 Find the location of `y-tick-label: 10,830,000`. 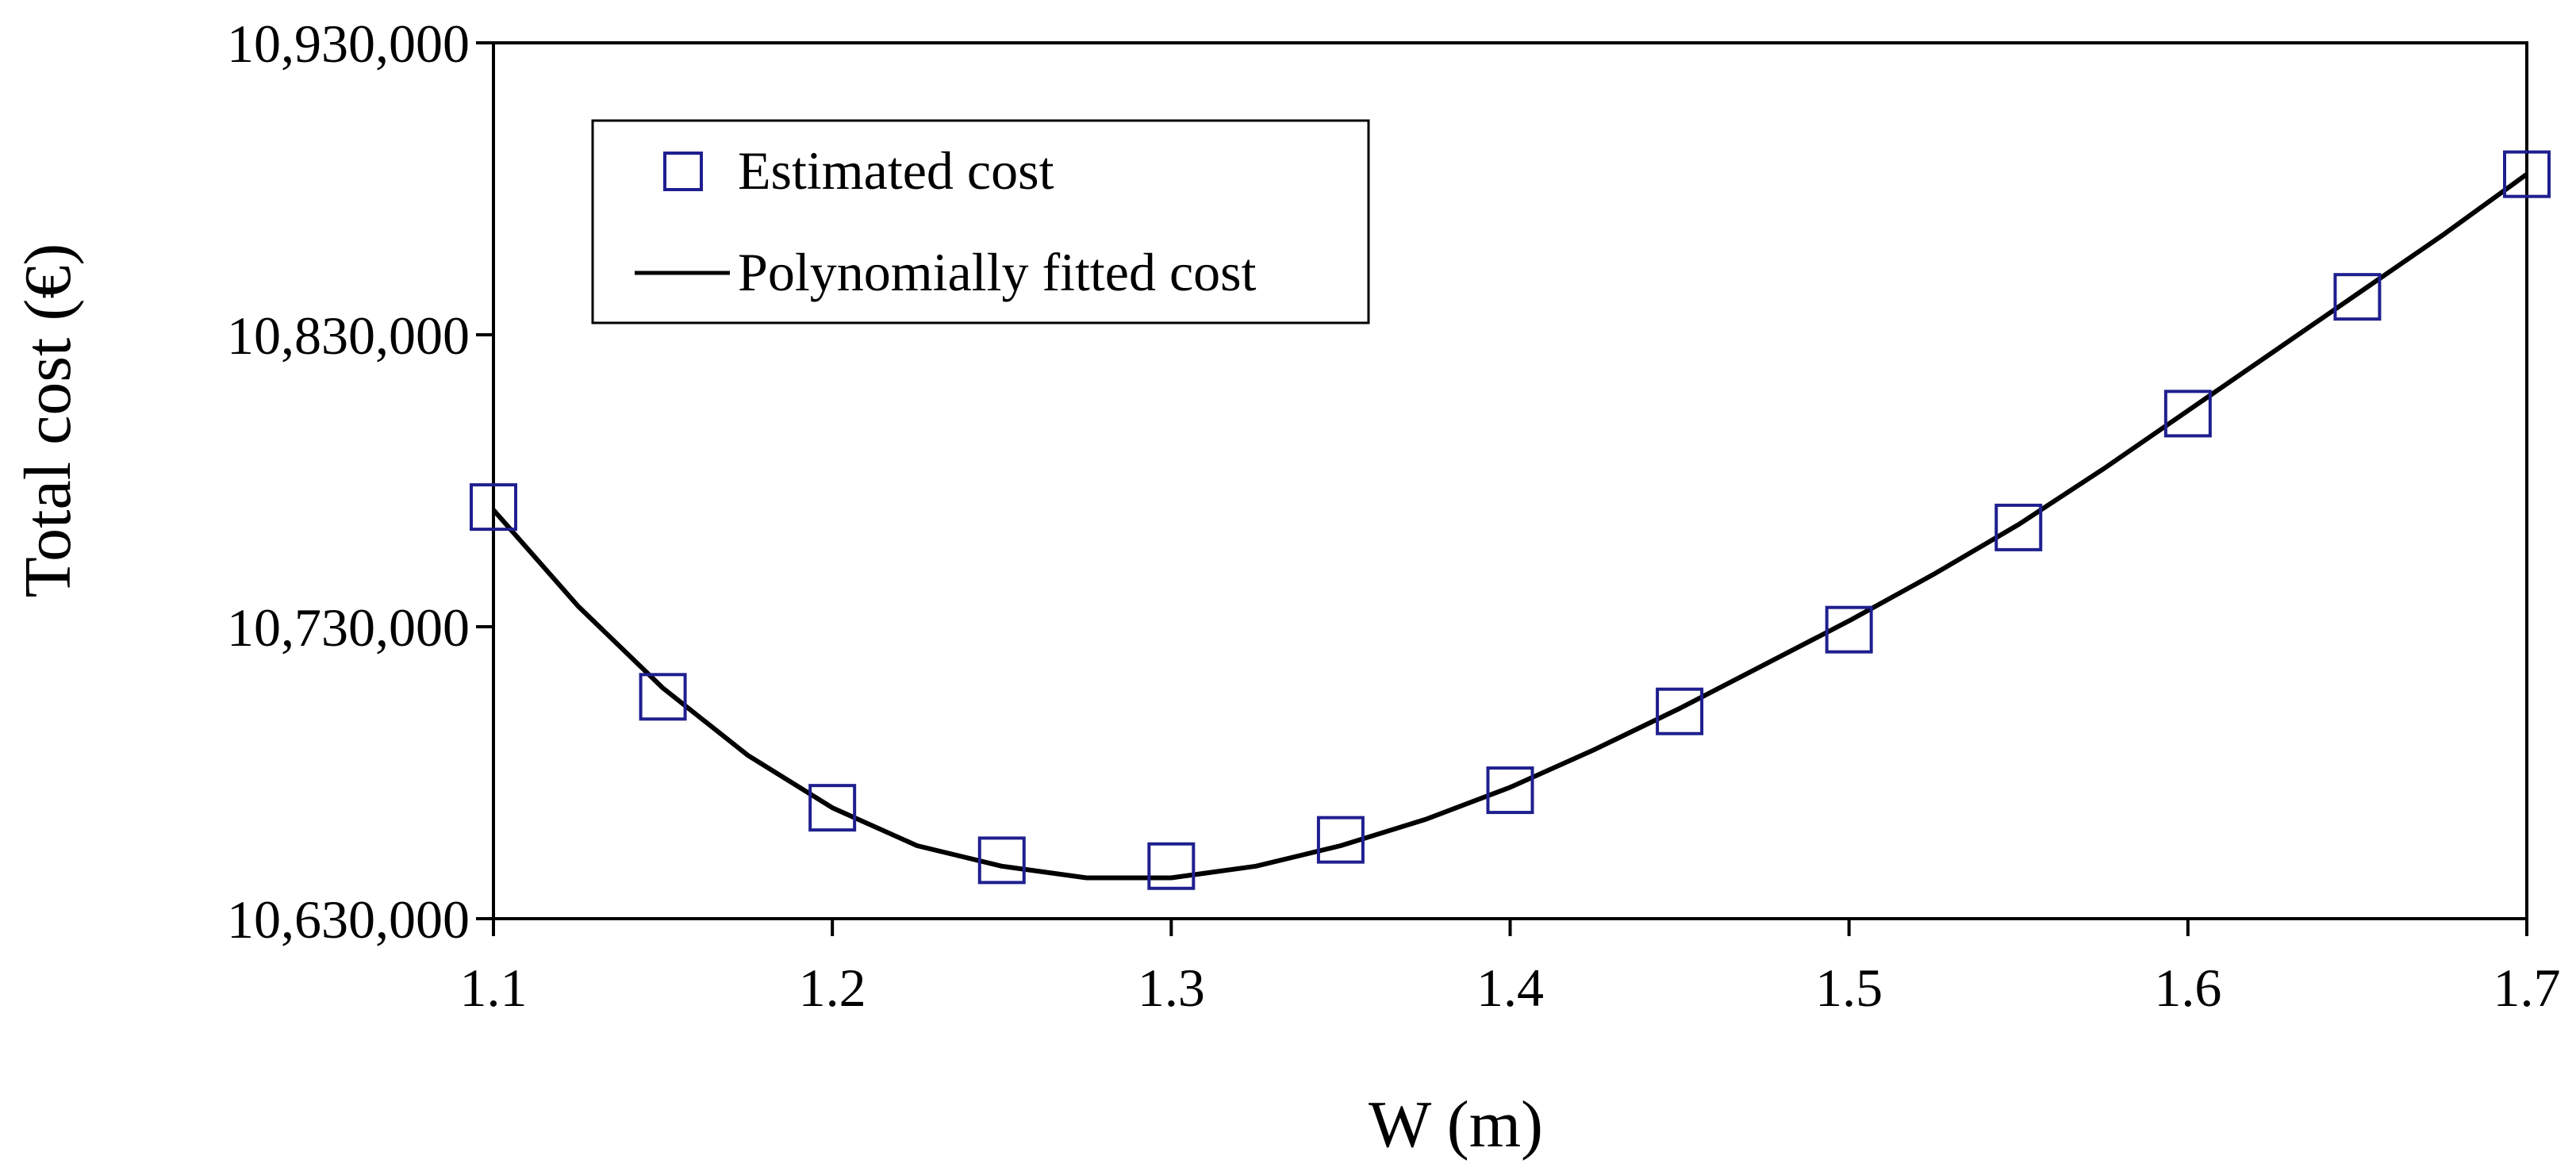

y-tick-label: 10,830,000 is located at coordinates (348, 335).